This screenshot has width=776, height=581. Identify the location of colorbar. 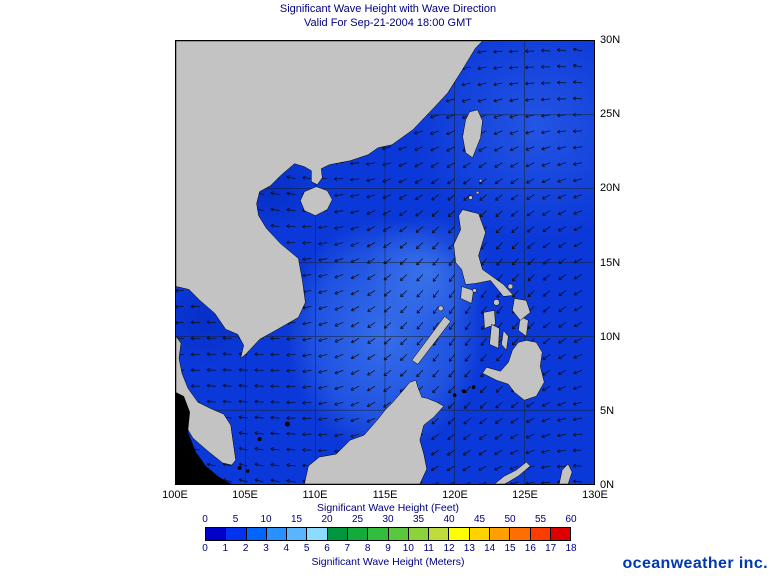
(388, 534).